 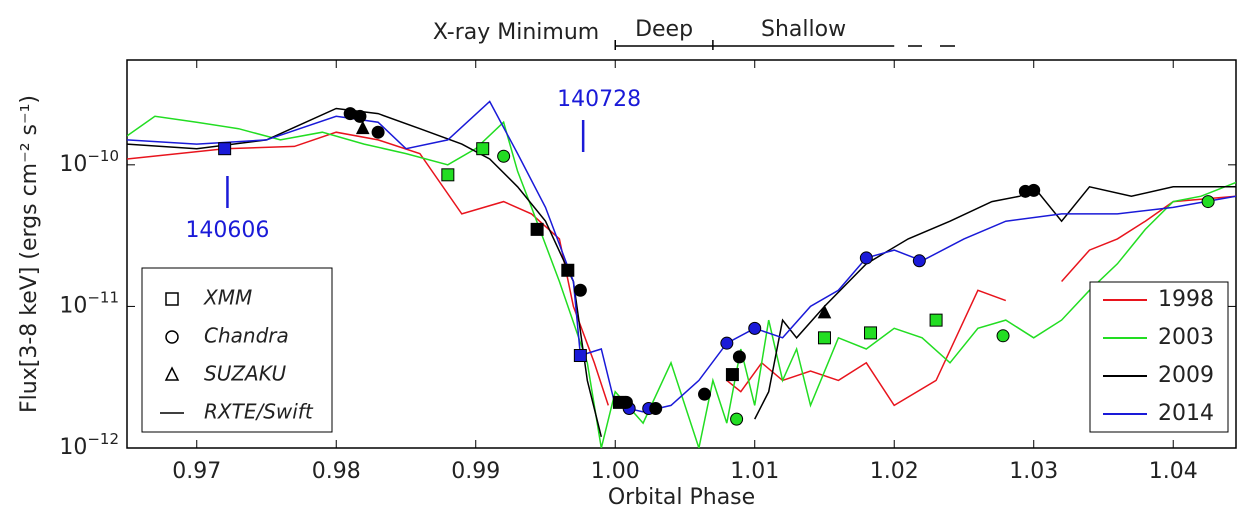 I want to click on marker-legend-label: SUZAKU, so click(x=245, y=374).